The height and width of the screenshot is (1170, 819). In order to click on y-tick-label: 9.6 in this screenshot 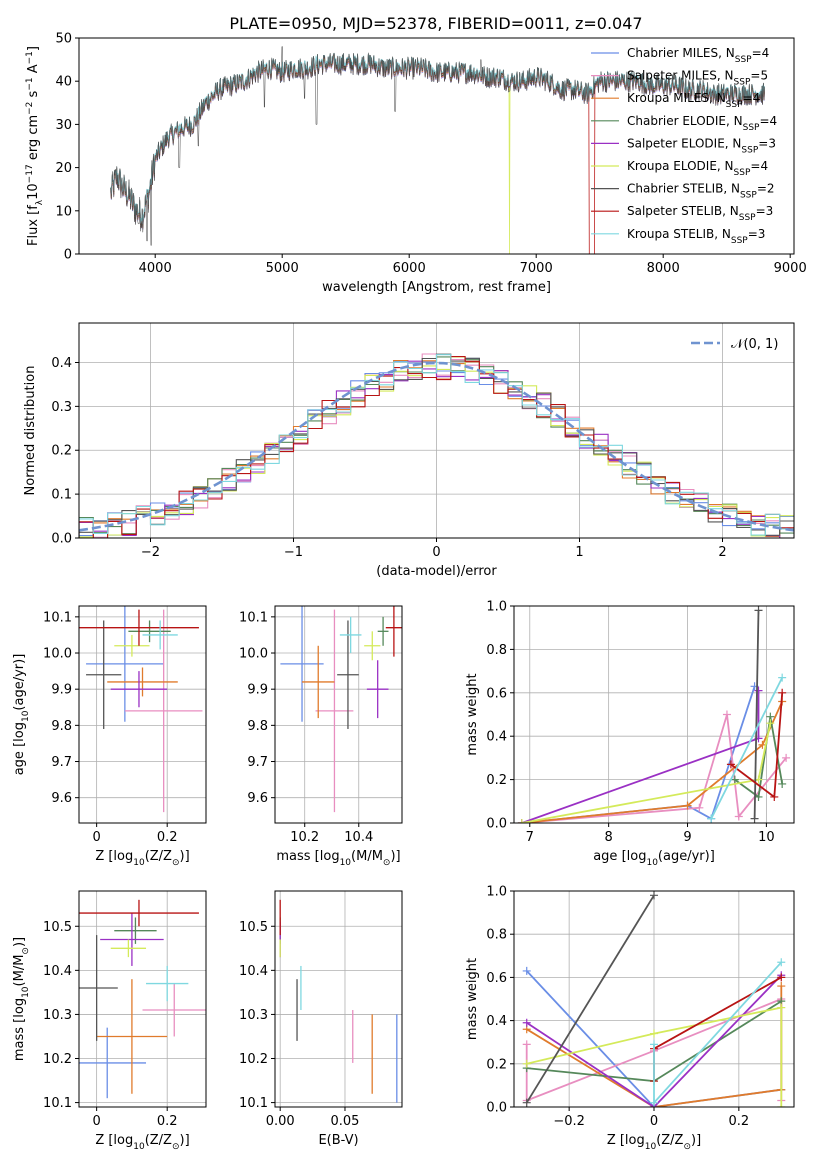, I will do `click(61, 798)`.